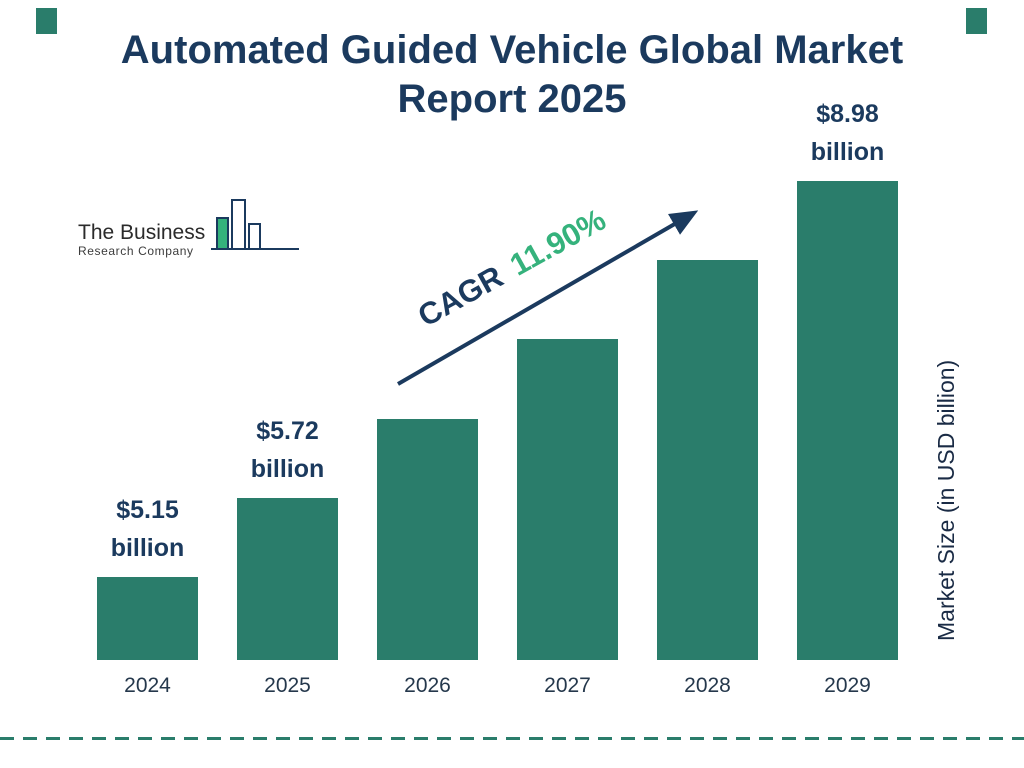  What do you see at coordinates (847, 685) in the screenshot?
I see `x-axis-label-2029: 2029` at bounding box center [847, 685].